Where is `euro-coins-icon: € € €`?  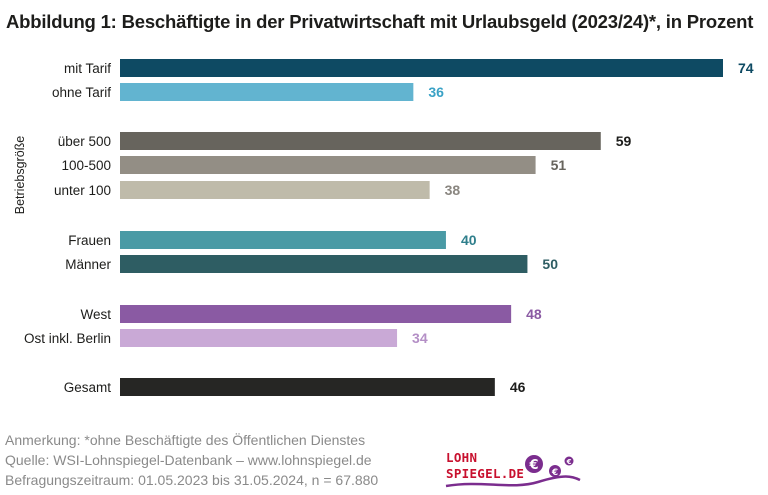
euro-coins-icon: € € € is located at coordinates (513, 471).